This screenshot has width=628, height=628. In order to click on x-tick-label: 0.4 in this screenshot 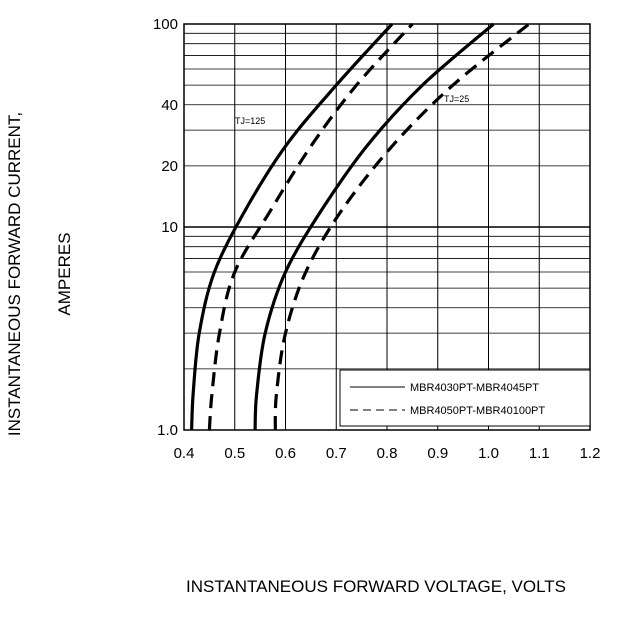, I will do `click(184, 453)`.